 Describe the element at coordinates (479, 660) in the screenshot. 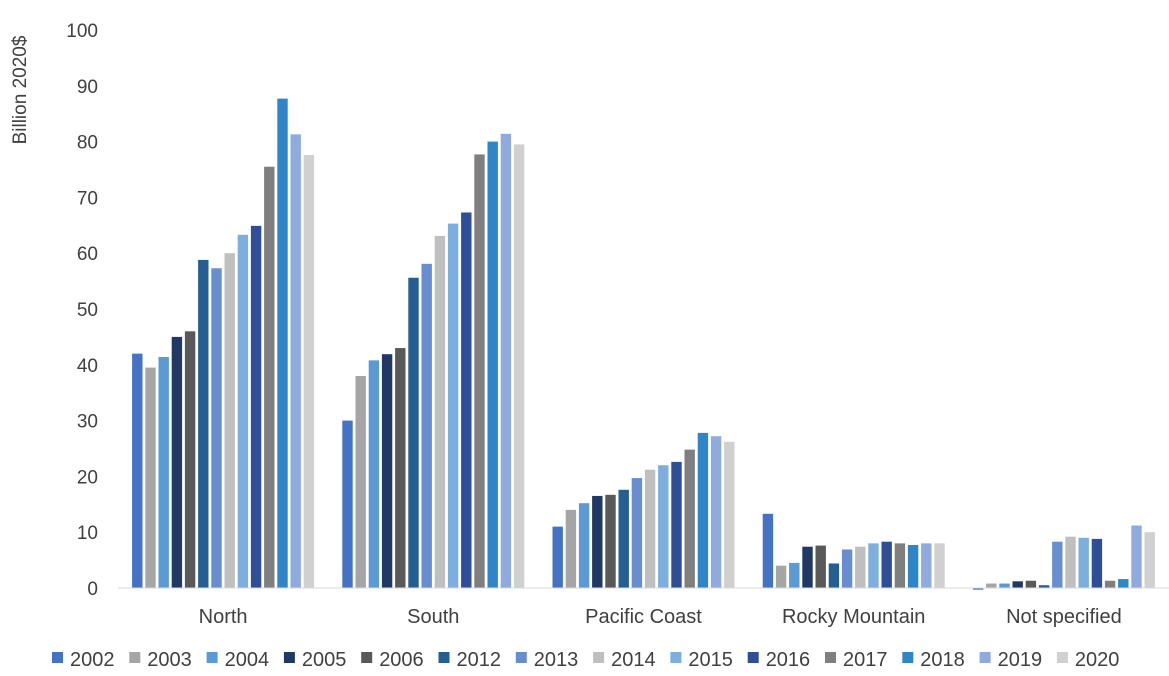

I see `legend-label: 2012` at that location.